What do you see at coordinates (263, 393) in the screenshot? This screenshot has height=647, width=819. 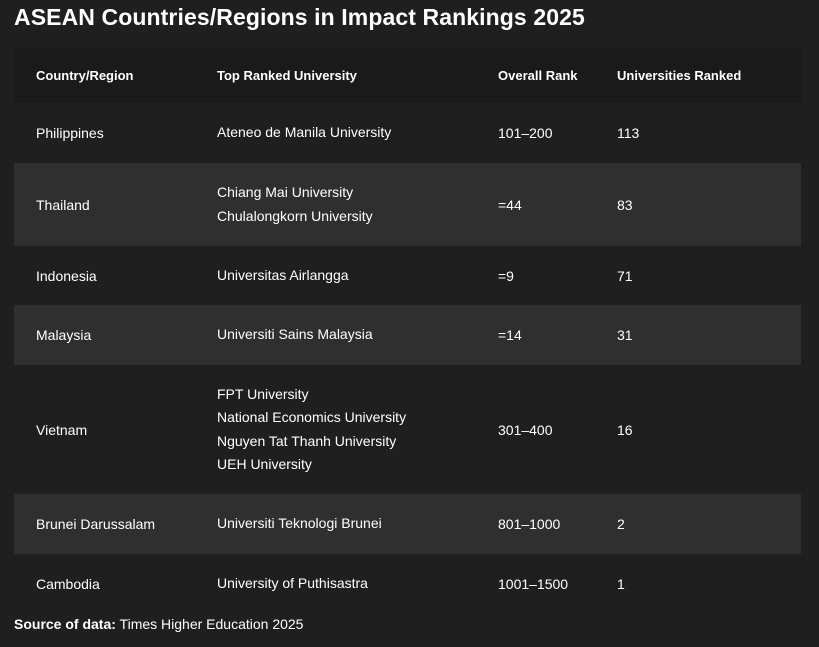 I see `university-name: FPT University` at bounding box center [263, 393].